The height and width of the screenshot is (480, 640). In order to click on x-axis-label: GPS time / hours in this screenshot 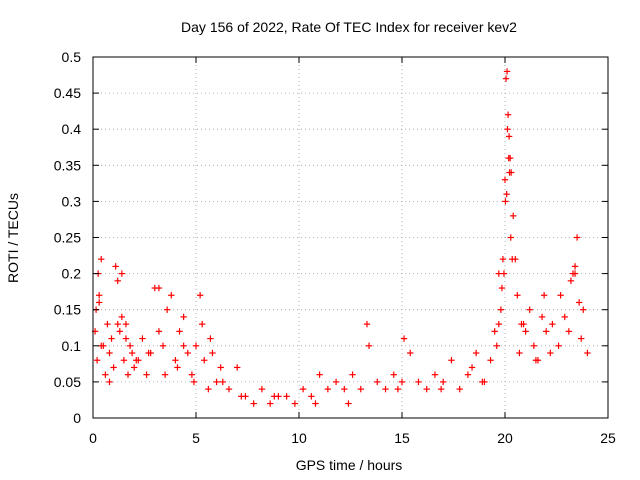, I will do `click(349, 465)`.